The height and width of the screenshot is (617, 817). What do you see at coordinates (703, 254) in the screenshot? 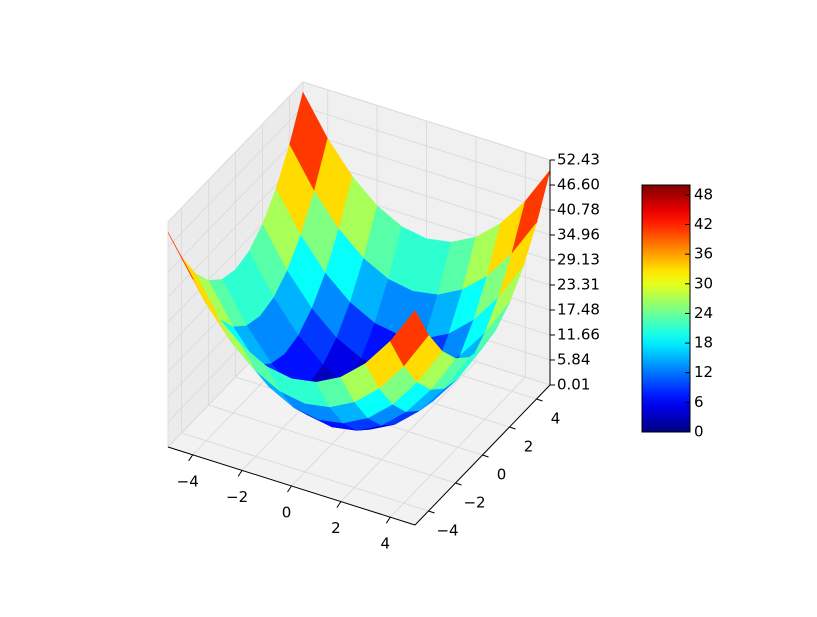
I see `colorbar-tick-label: 36` at bounding box center [703, 254].